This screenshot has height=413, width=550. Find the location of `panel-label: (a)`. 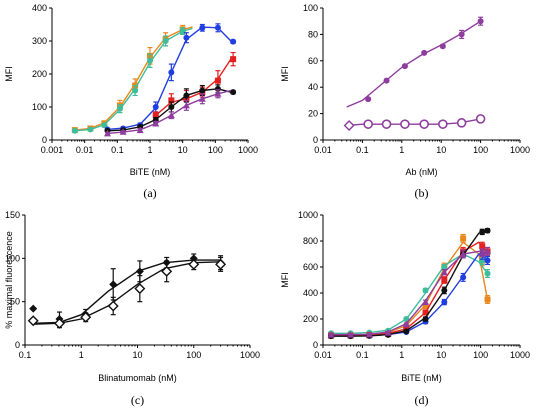

panel-label: (a) is located at coordinates (149, 193).